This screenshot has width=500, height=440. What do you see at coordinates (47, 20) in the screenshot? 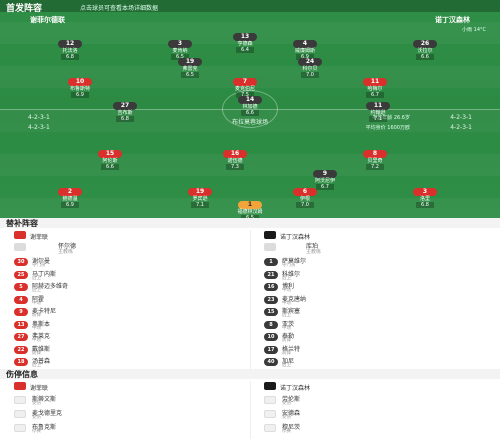
I see `home-team-name: 谢菲尔德联` at bounding box center [47, 20].